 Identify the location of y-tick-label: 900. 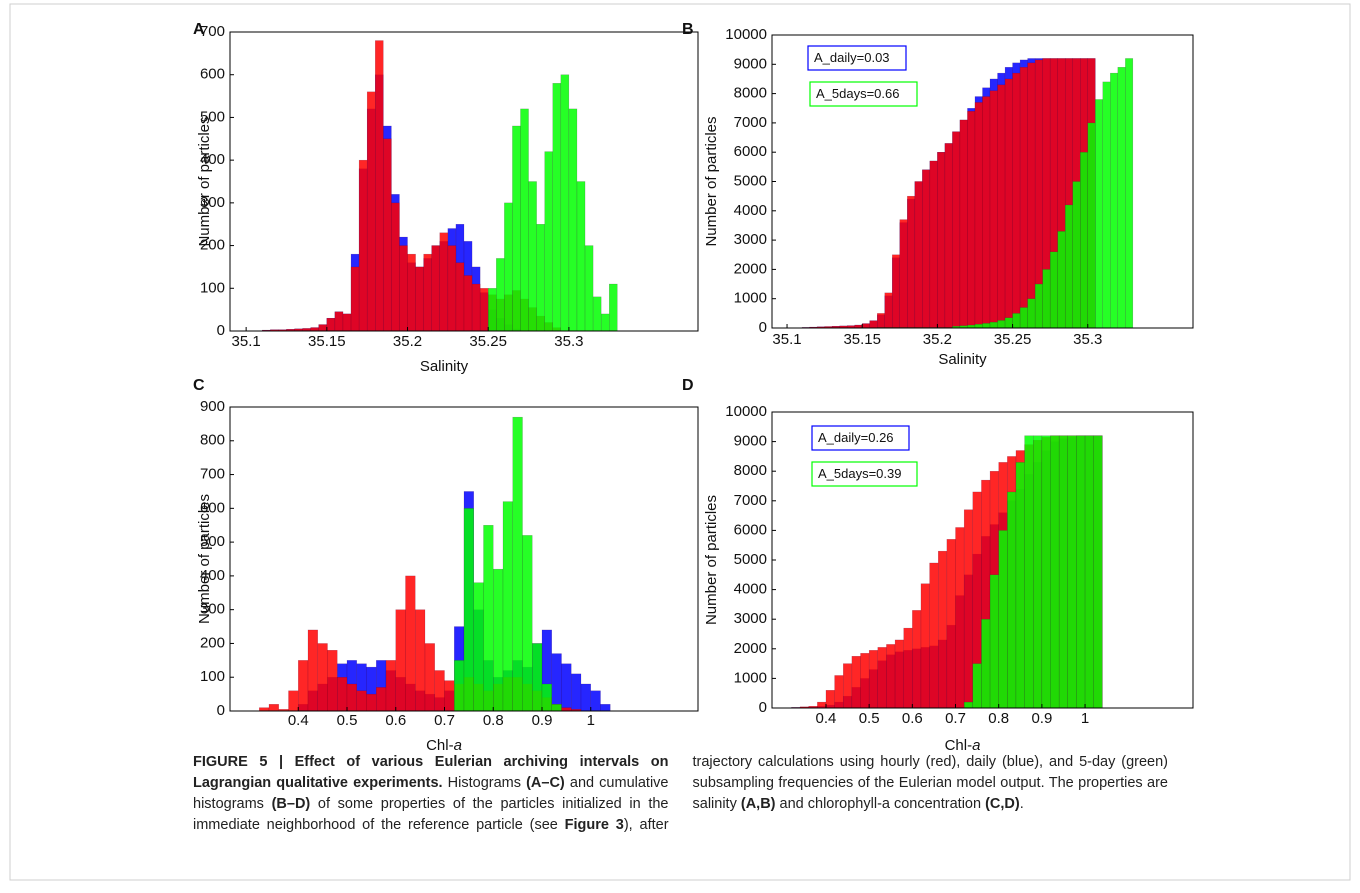
(212, 406).